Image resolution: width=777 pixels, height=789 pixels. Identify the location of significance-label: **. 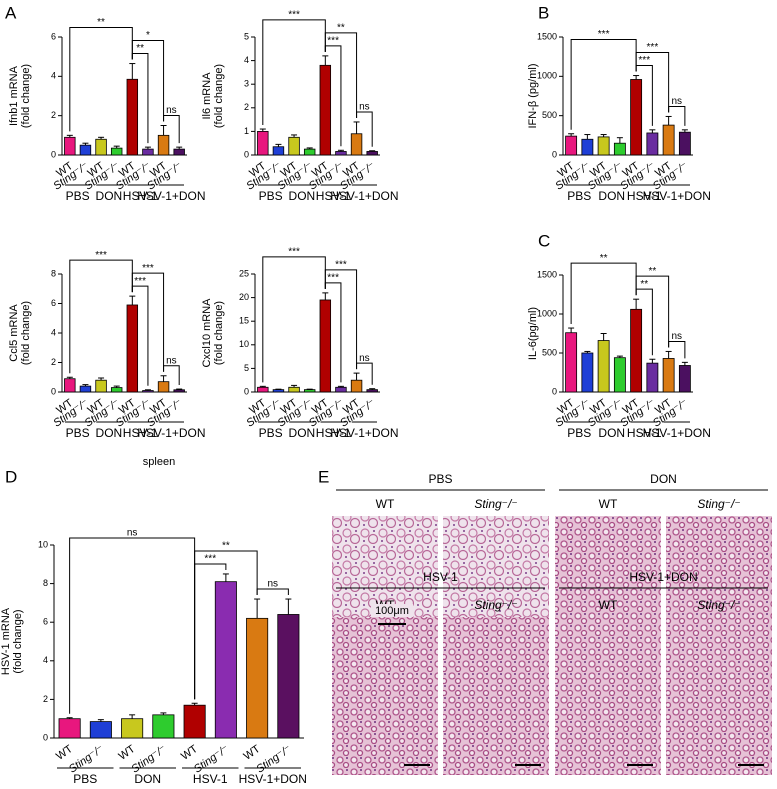
(226, 546).